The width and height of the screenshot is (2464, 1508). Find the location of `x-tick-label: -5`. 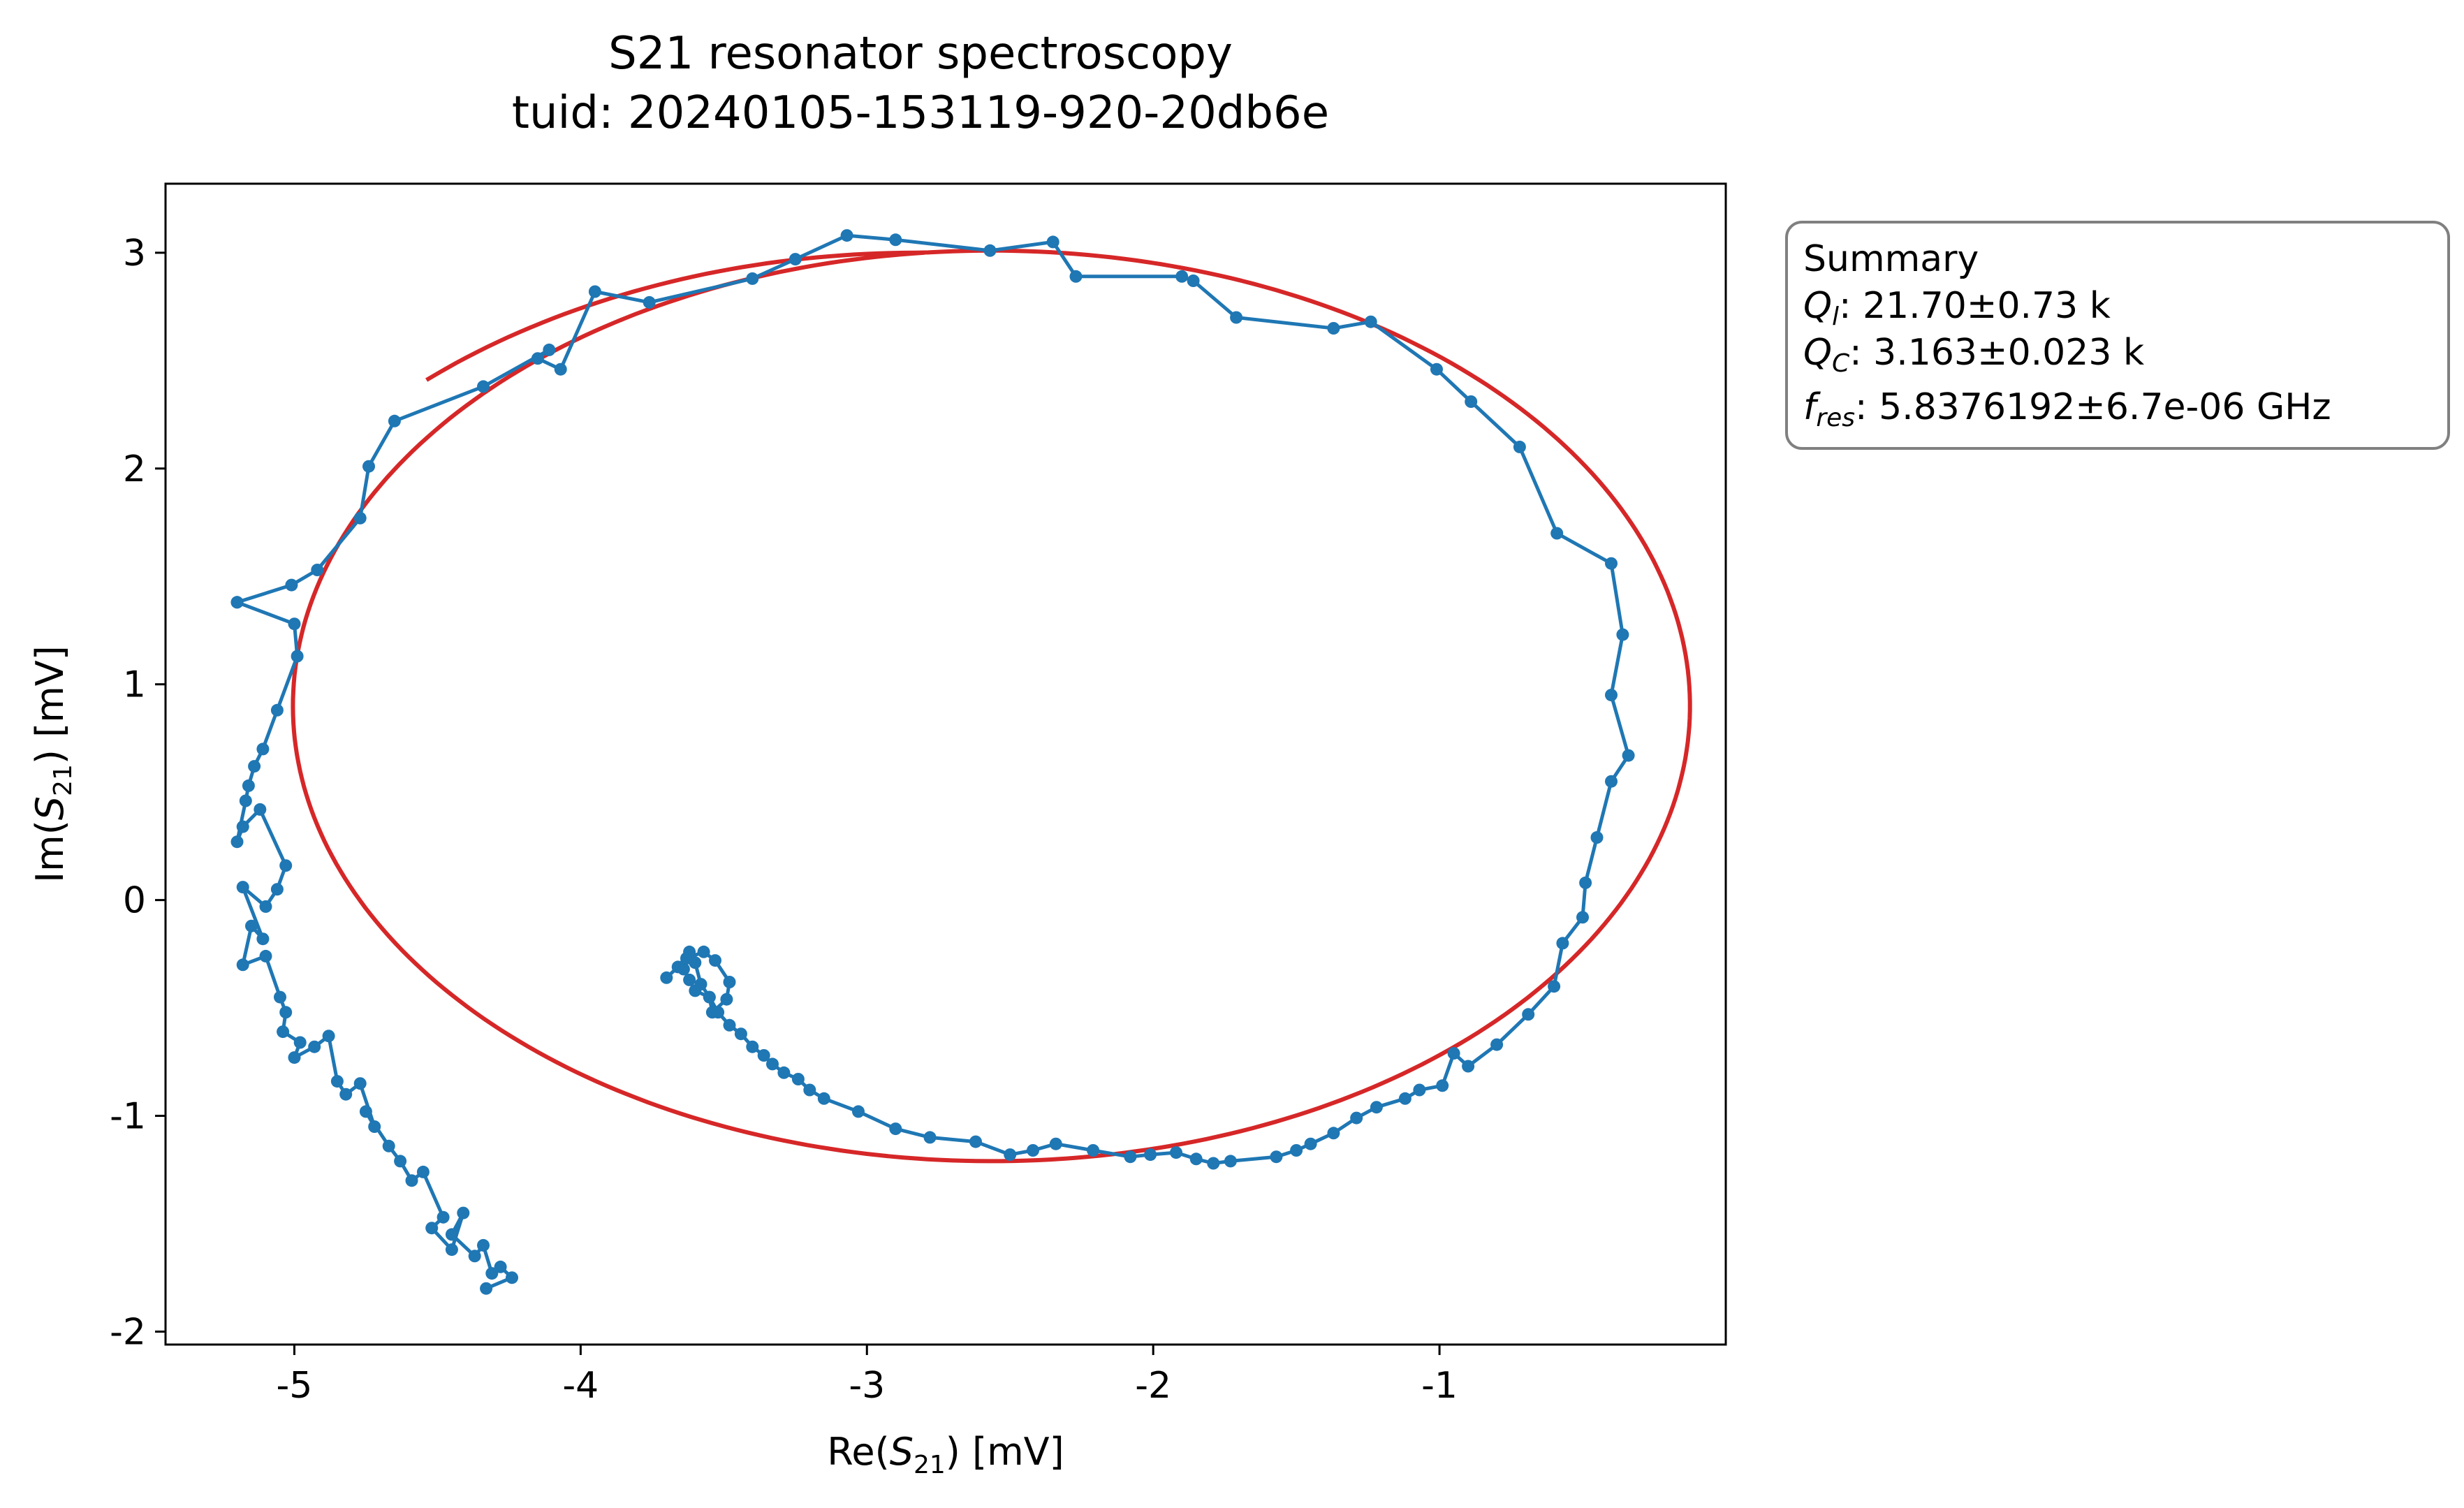

x-tick-label: -5 is located at coordinates (295, 1386).